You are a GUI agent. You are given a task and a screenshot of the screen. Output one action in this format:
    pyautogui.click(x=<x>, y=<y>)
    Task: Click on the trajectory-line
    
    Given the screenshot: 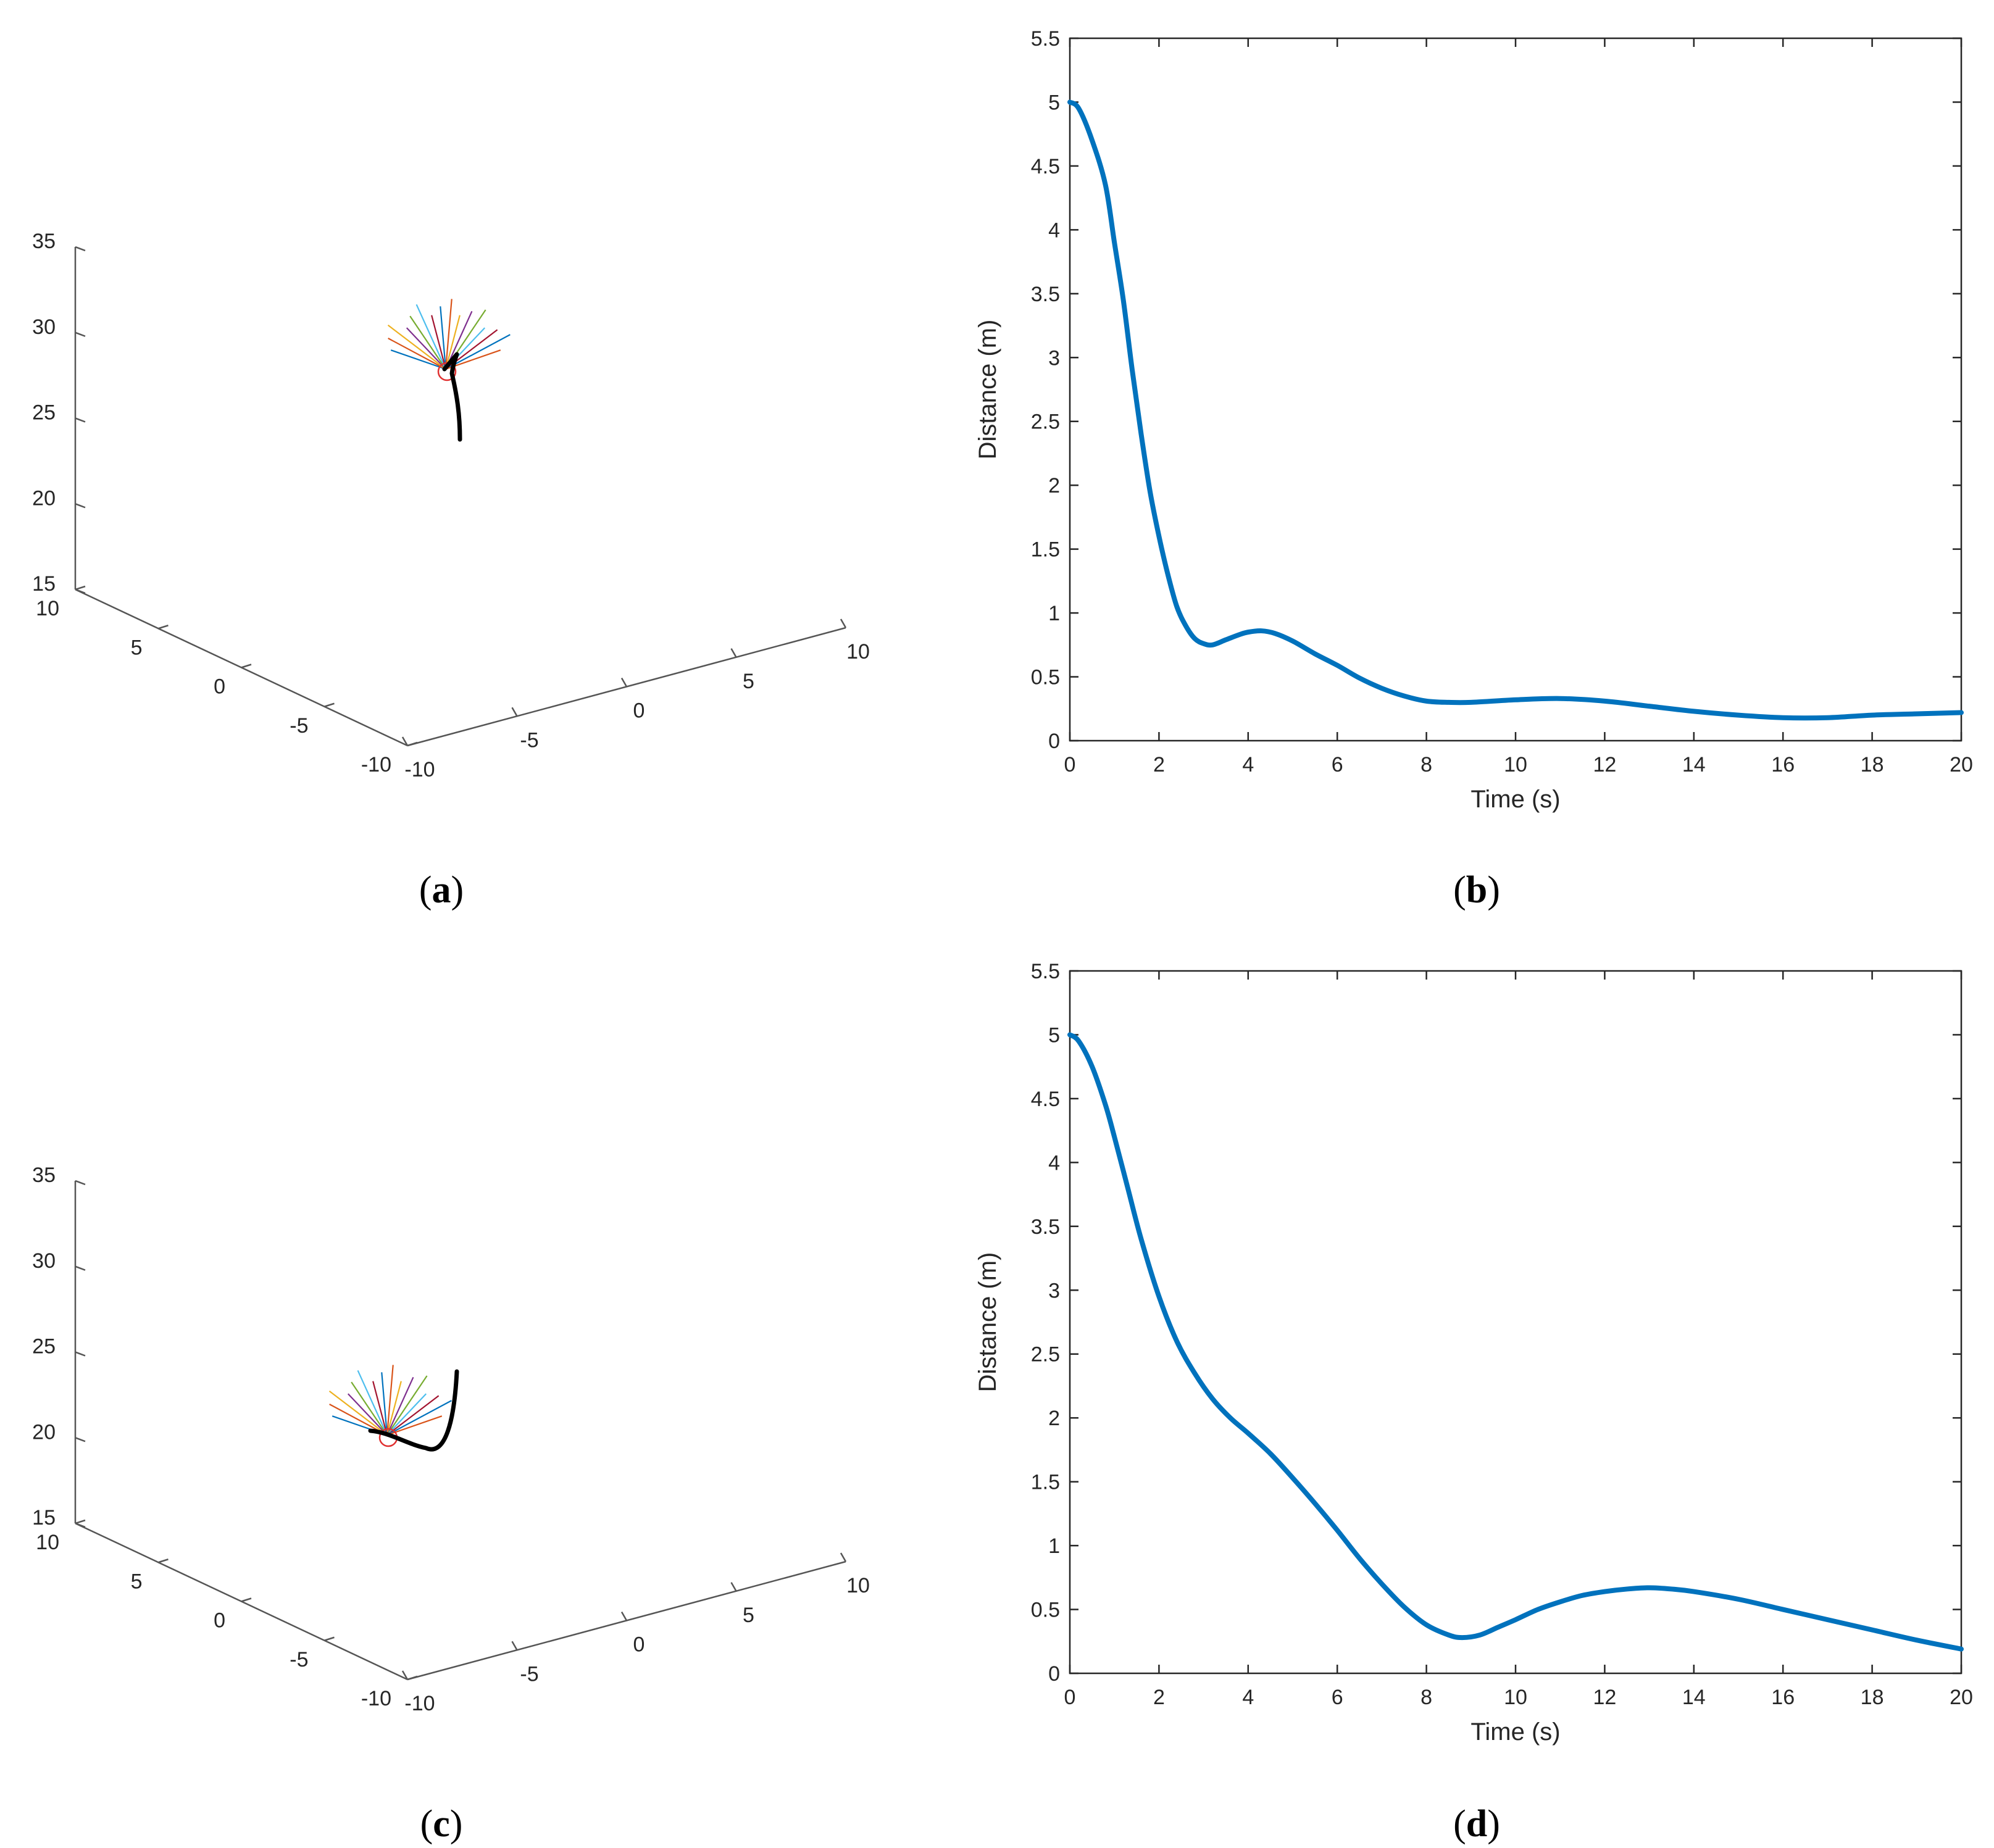 What is the action you would take?
    pyautogui.click(x=452, y=397)
    